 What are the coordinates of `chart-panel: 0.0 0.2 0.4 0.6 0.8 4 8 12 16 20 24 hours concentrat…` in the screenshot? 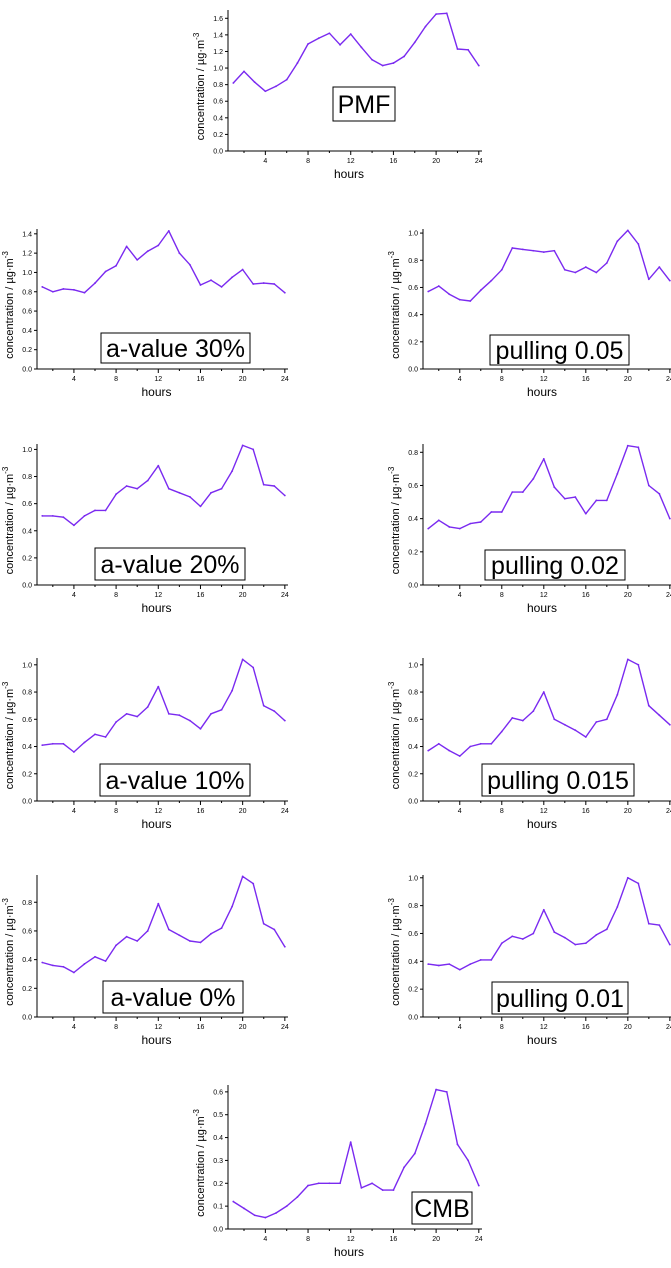 It's located at (145, 961).